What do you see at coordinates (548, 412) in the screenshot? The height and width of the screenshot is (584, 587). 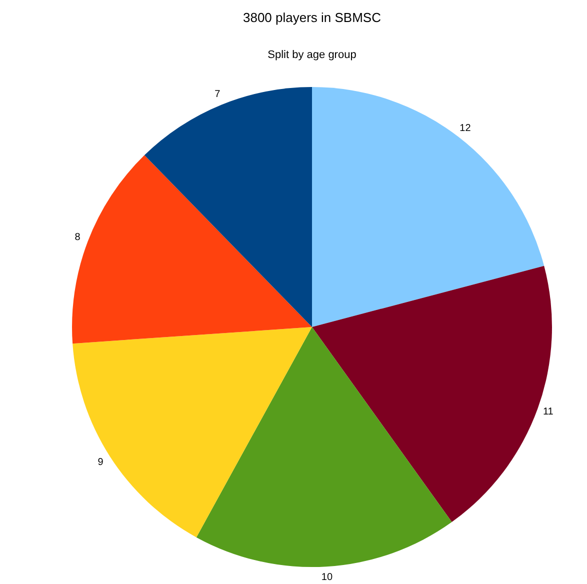 I see `slice-label: 11` at bounding box center [548, 412].